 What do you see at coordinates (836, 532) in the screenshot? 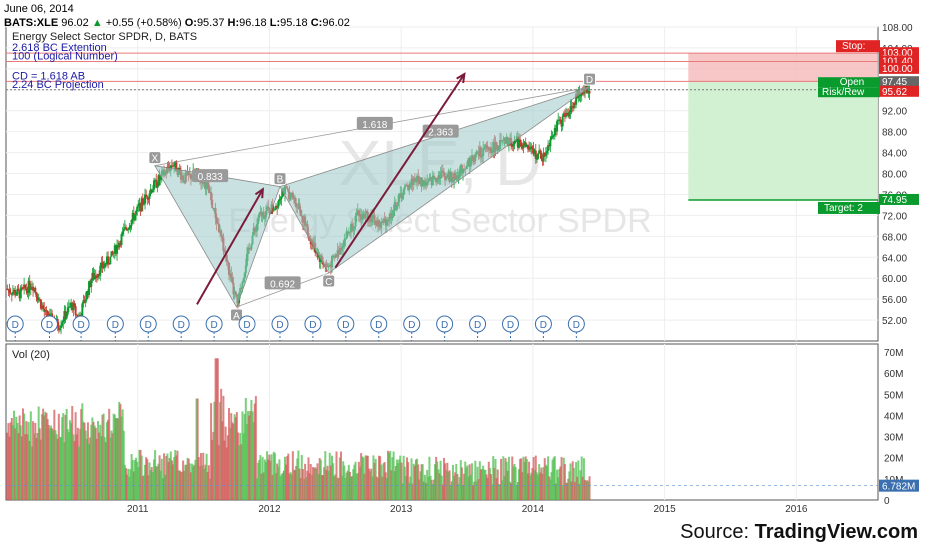
I see `source-brand: TradingView.com` at bounding box center [836, 532].